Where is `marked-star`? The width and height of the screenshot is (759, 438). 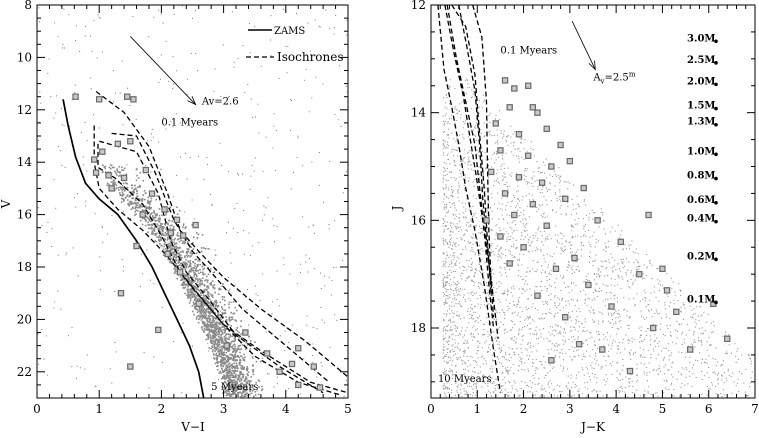
marked-star is located at coordinates (146, 170).